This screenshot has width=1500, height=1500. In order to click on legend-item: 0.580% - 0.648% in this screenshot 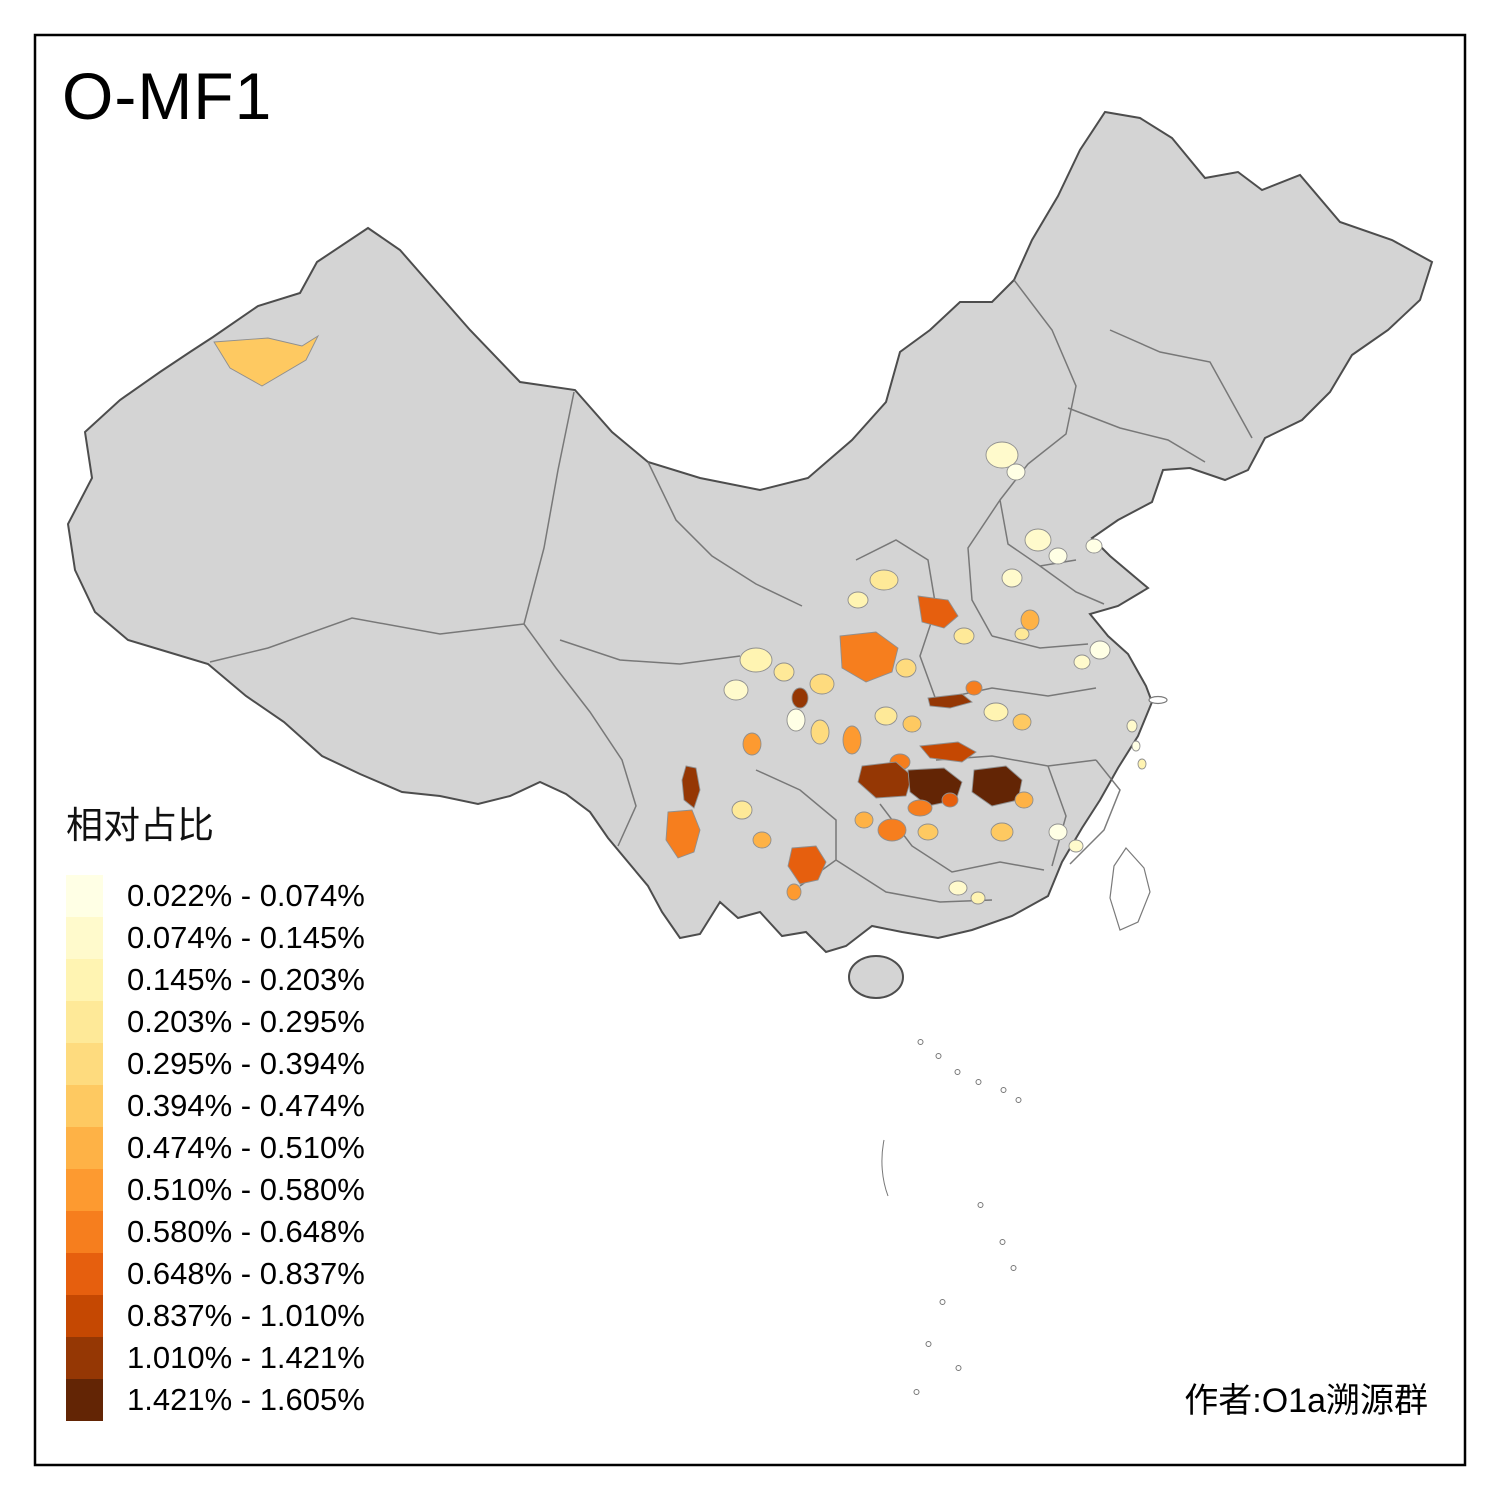, I will do `click(215, 1232)`.